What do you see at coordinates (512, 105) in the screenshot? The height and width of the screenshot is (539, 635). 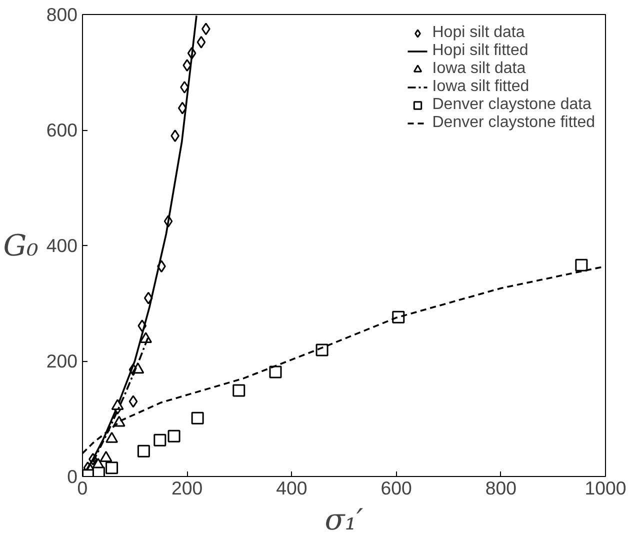 I see `legend-label: Denver claystone data` at bounding box center [512, 105].